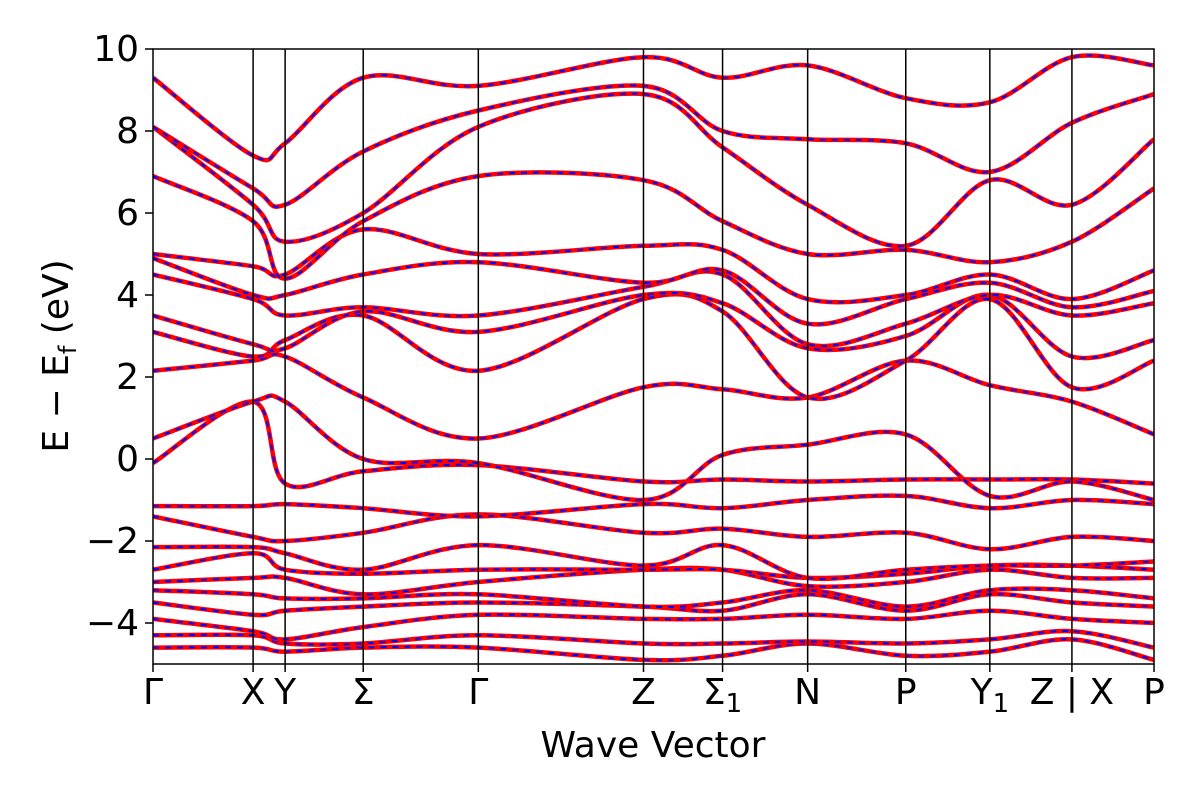 This screenshot has height=800, width=1200. I want to click on x-tick-label: Z, so click(643, 692).